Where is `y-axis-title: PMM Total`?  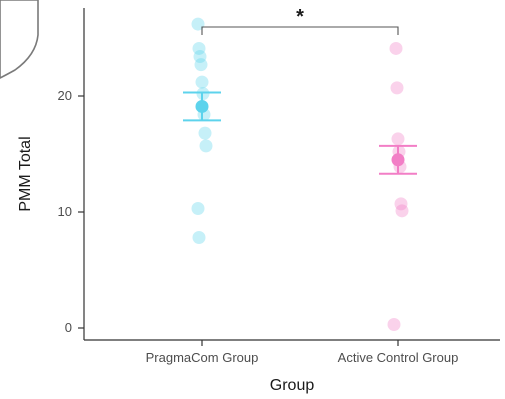
y-axis-title: PMM Total is located at coordinates (25, 173).